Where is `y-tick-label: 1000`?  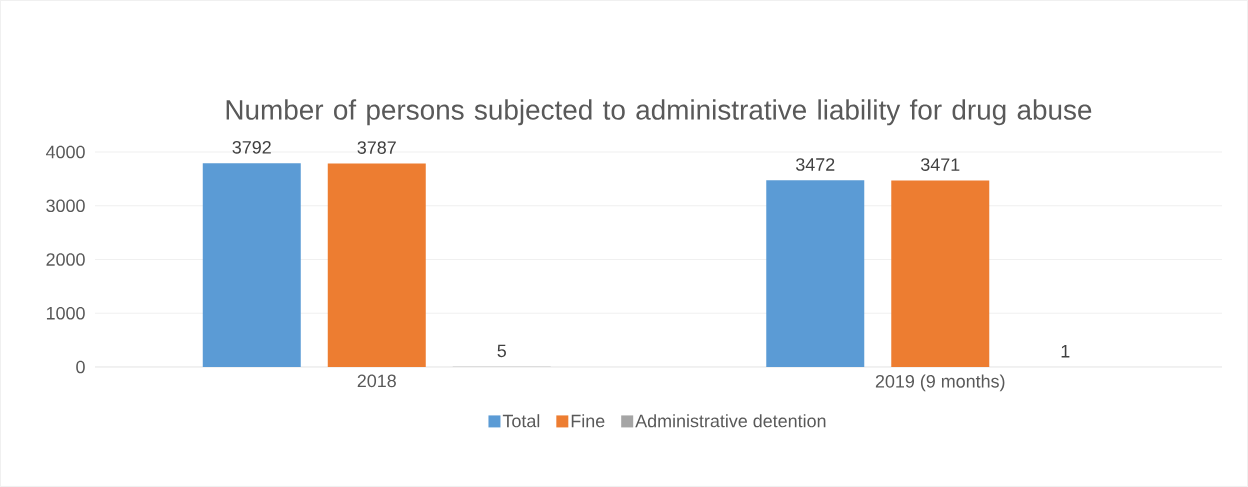 y-tick-label: 1000 is located at coordinates (65, 313).